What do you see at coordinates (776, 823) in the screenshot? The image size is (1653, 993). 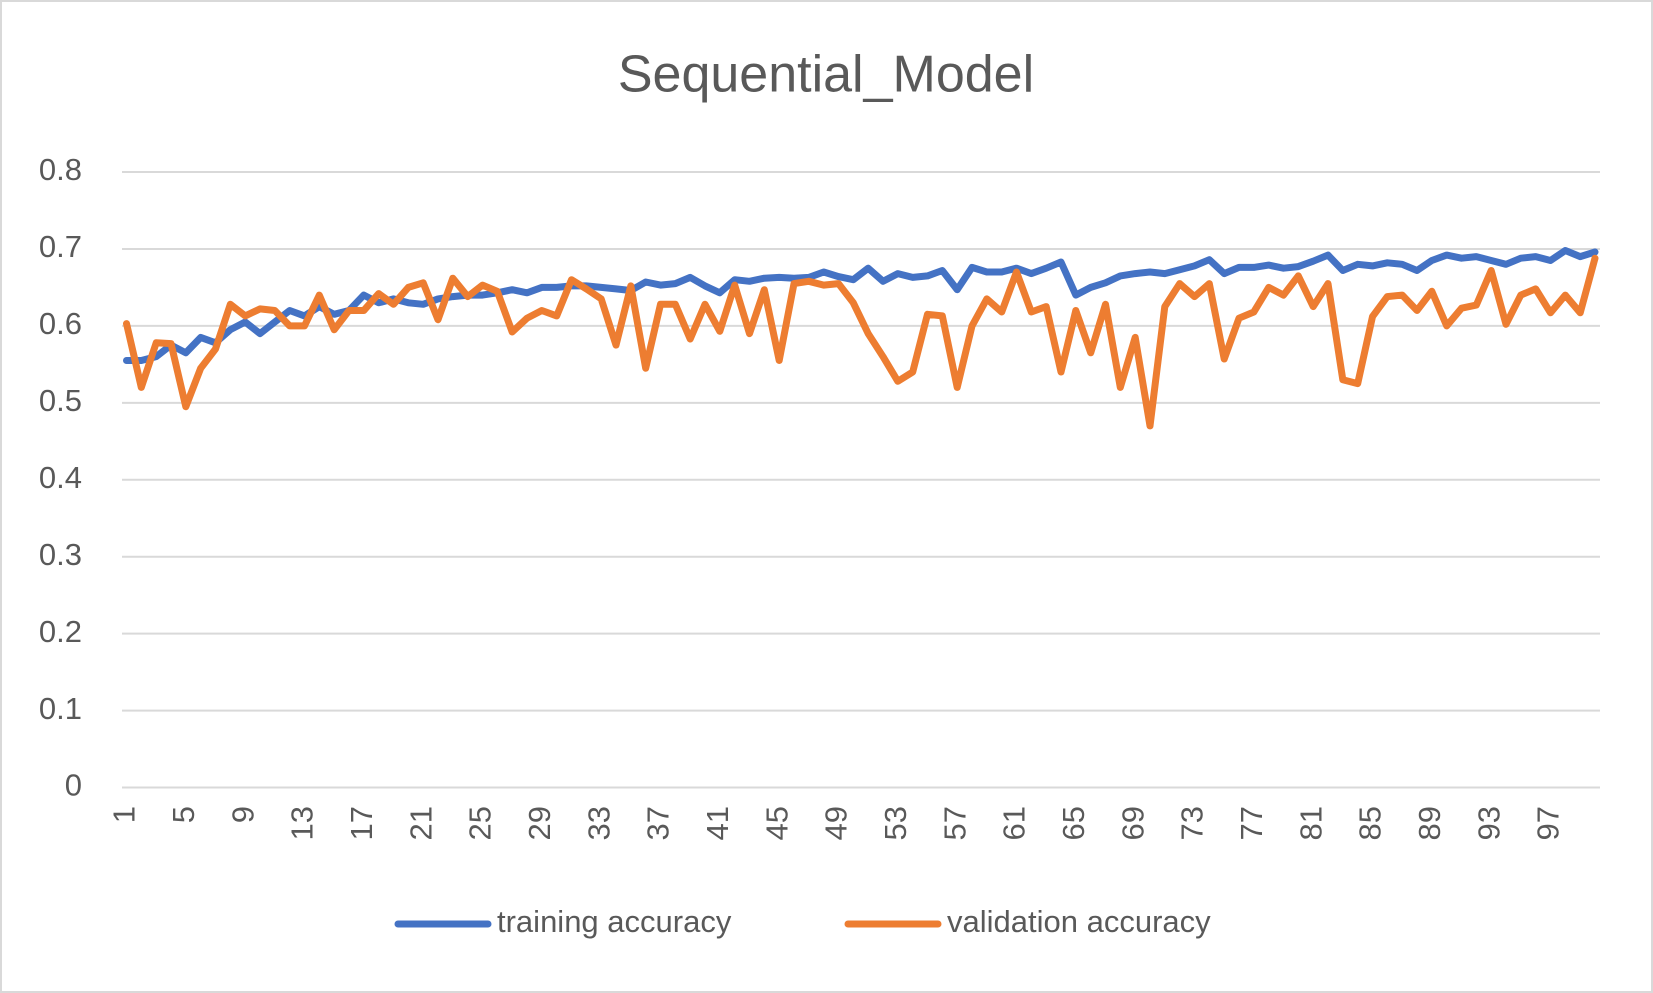 I see `x-tick-label: 45` at bounding box center [776, 823].